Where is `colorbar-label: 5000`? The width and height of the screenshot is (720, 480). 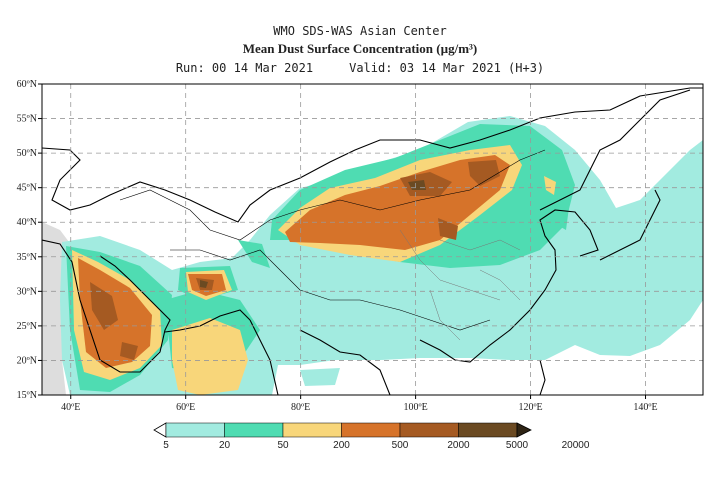 colorbar-label: 5000 is located at coordinates (517, 445).